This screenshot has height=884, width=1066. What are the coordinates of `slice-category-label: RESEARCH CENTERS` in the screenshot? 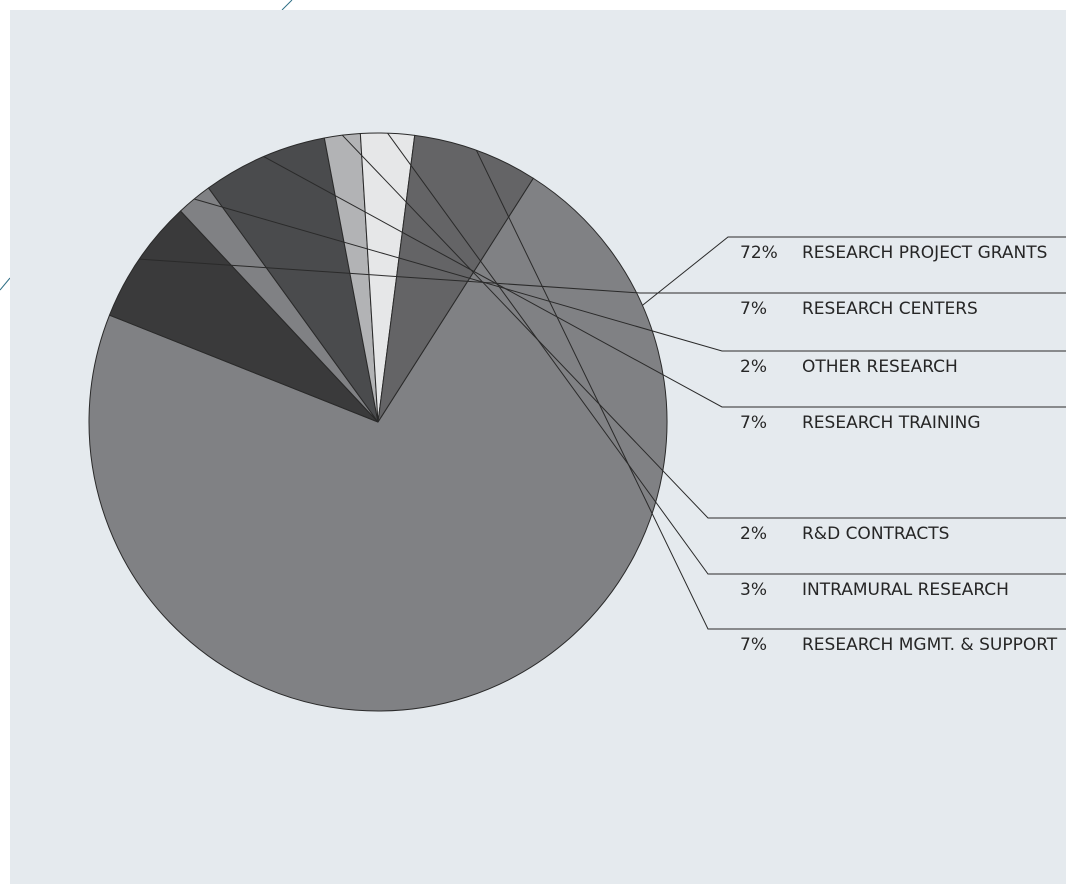 It's located at (890, 309).